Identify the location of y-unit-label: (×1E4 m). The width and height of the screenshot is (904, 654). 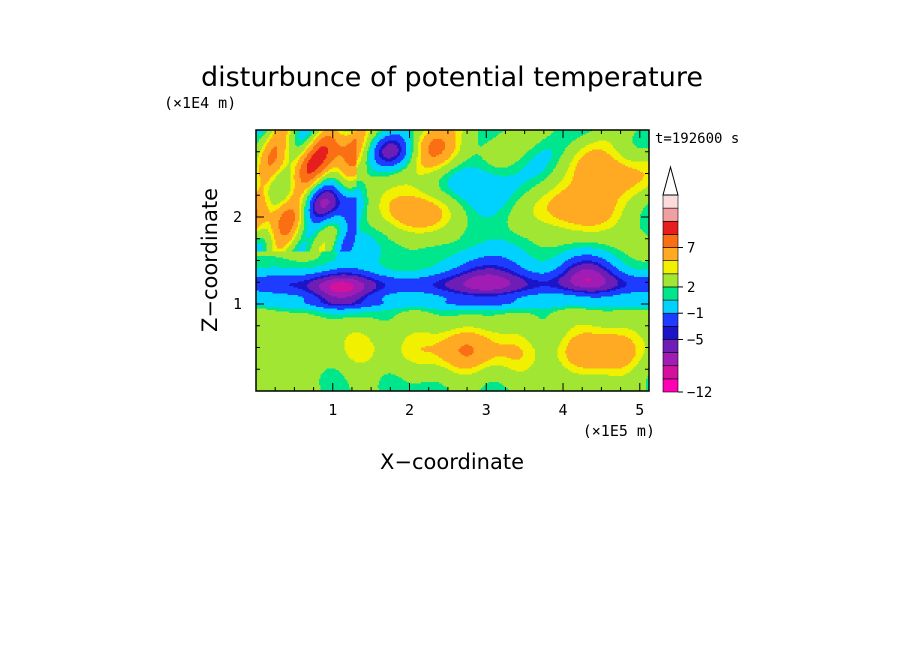
(200, 103).